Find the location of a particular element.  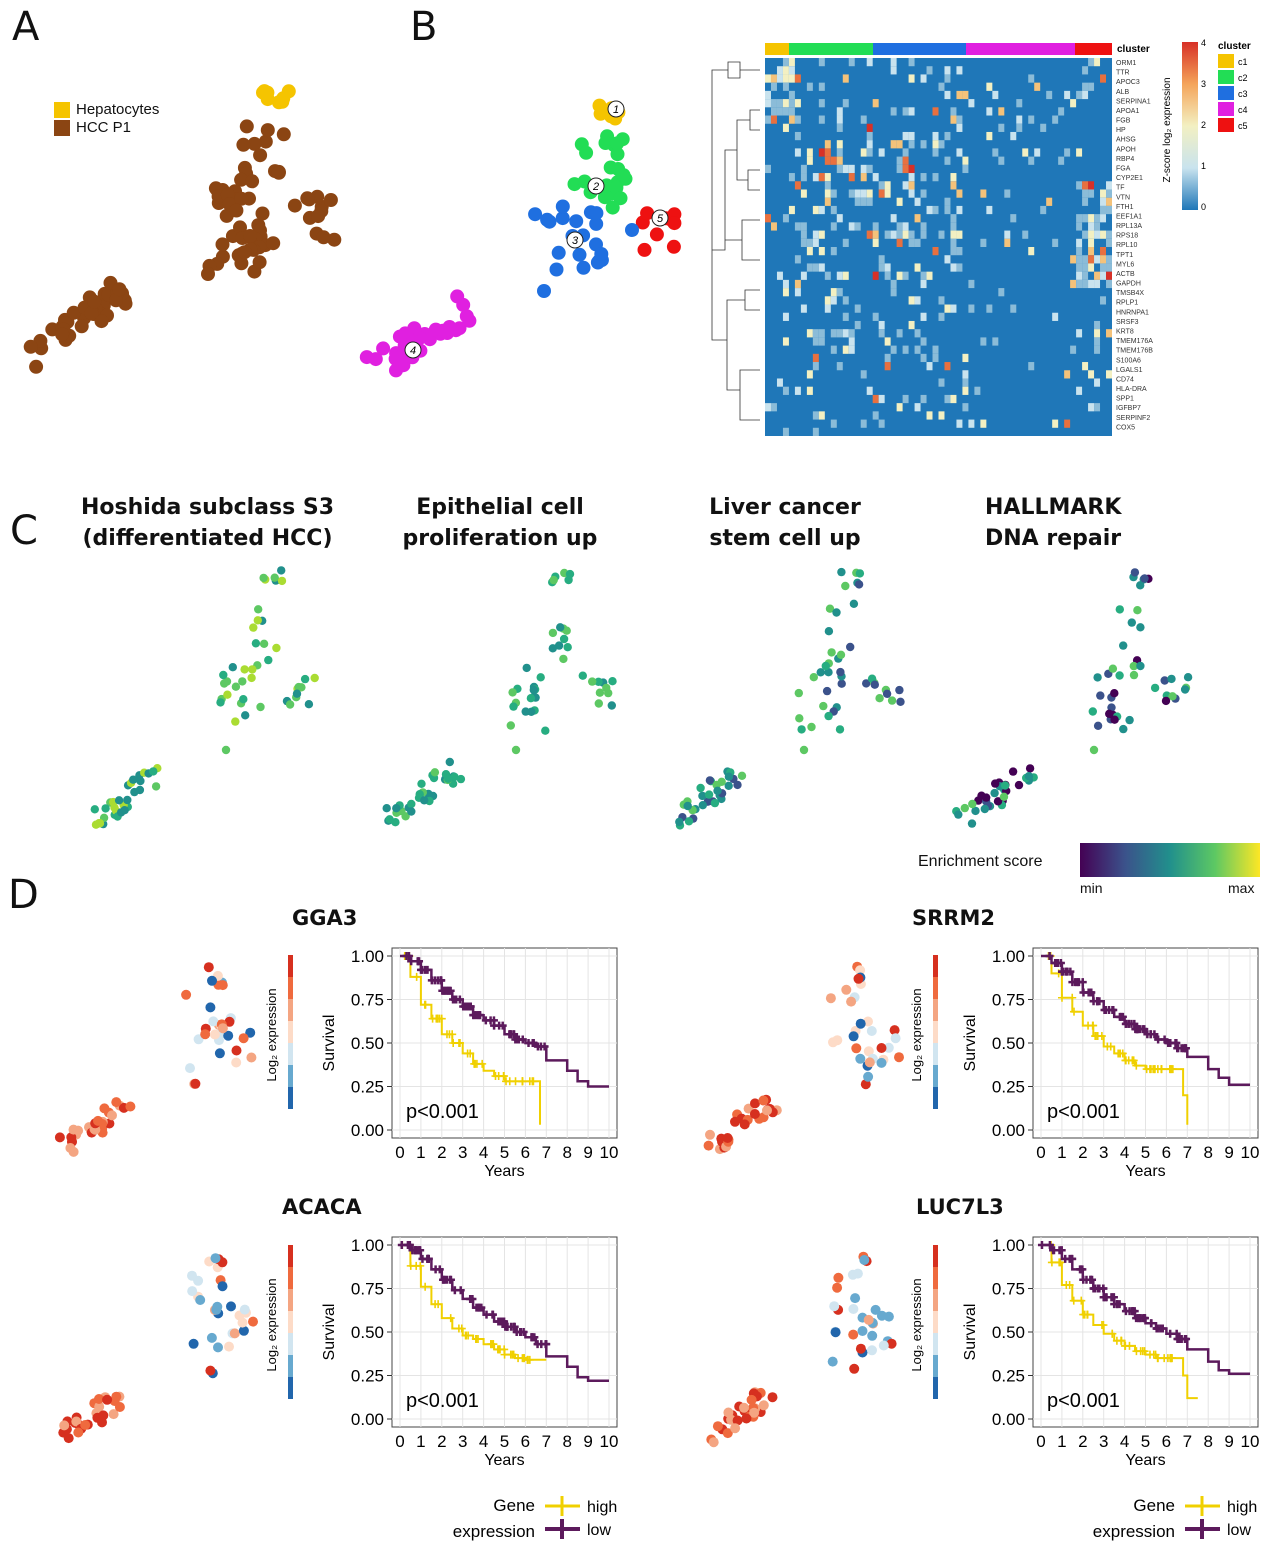

x-tick-label: 1 is located at coordinates (1061, 1152).